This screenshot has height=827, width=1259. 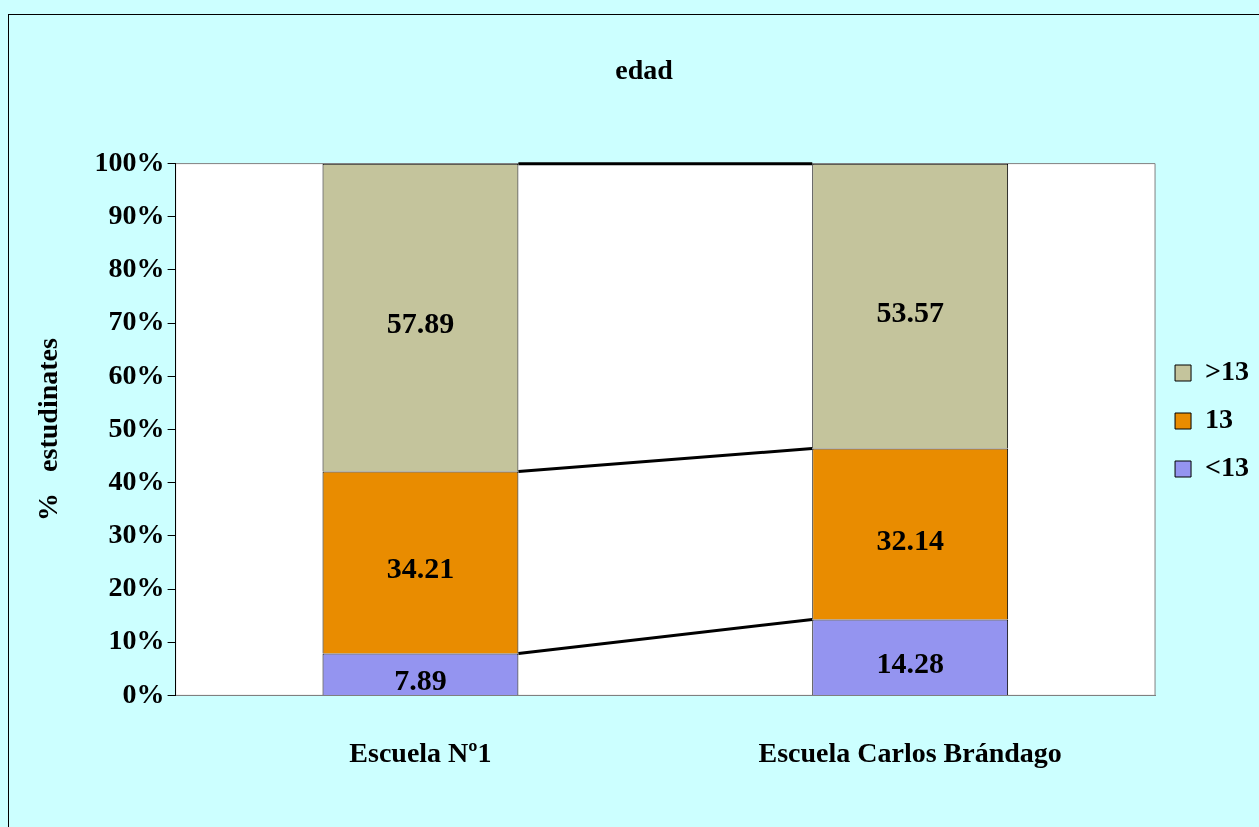 What do you see at coordinates (910, 311) in the screenshot?
I see `data-label: 53.57` at bounding box center [910, 311].